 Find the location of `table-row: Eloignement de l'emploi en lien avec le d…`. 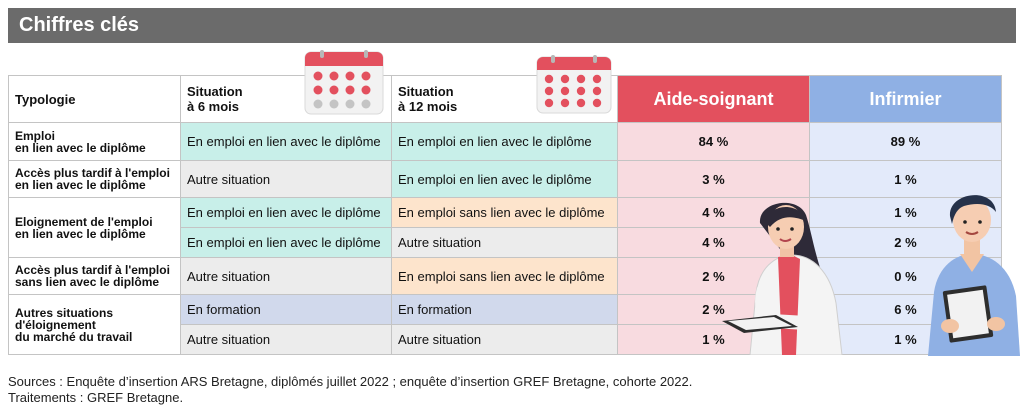

table-row: Eloignement de l'emploi en lien avec le d… is located at coordinates (505, 227).